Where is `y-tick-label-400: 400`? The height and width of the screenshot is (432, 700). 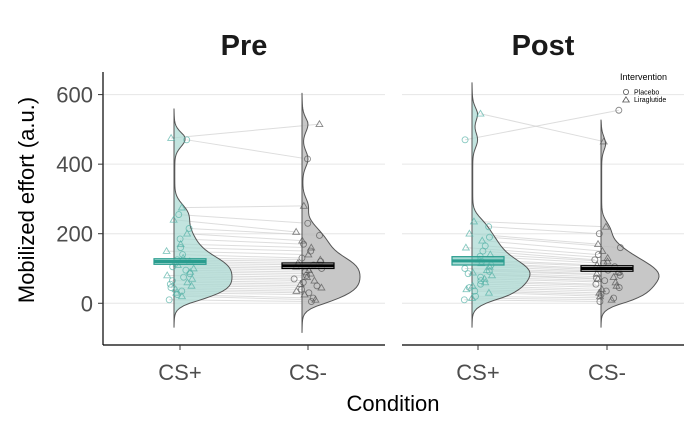
y-tick-label-400: 400 is located at coordinates (74, 164).